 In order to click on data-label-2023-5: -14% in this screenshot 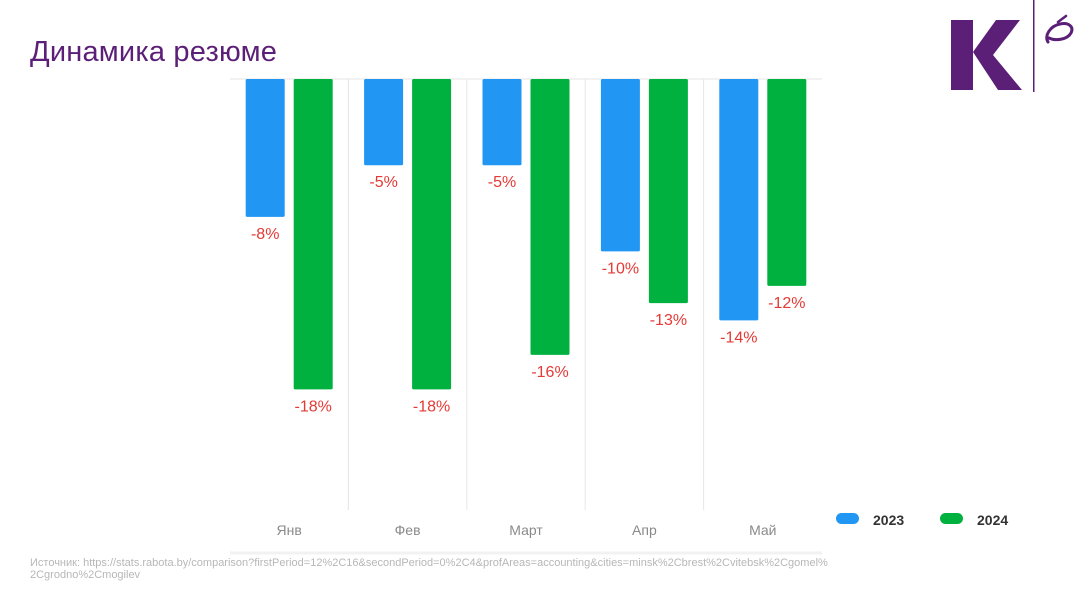, I will do `click(738, 337)`.